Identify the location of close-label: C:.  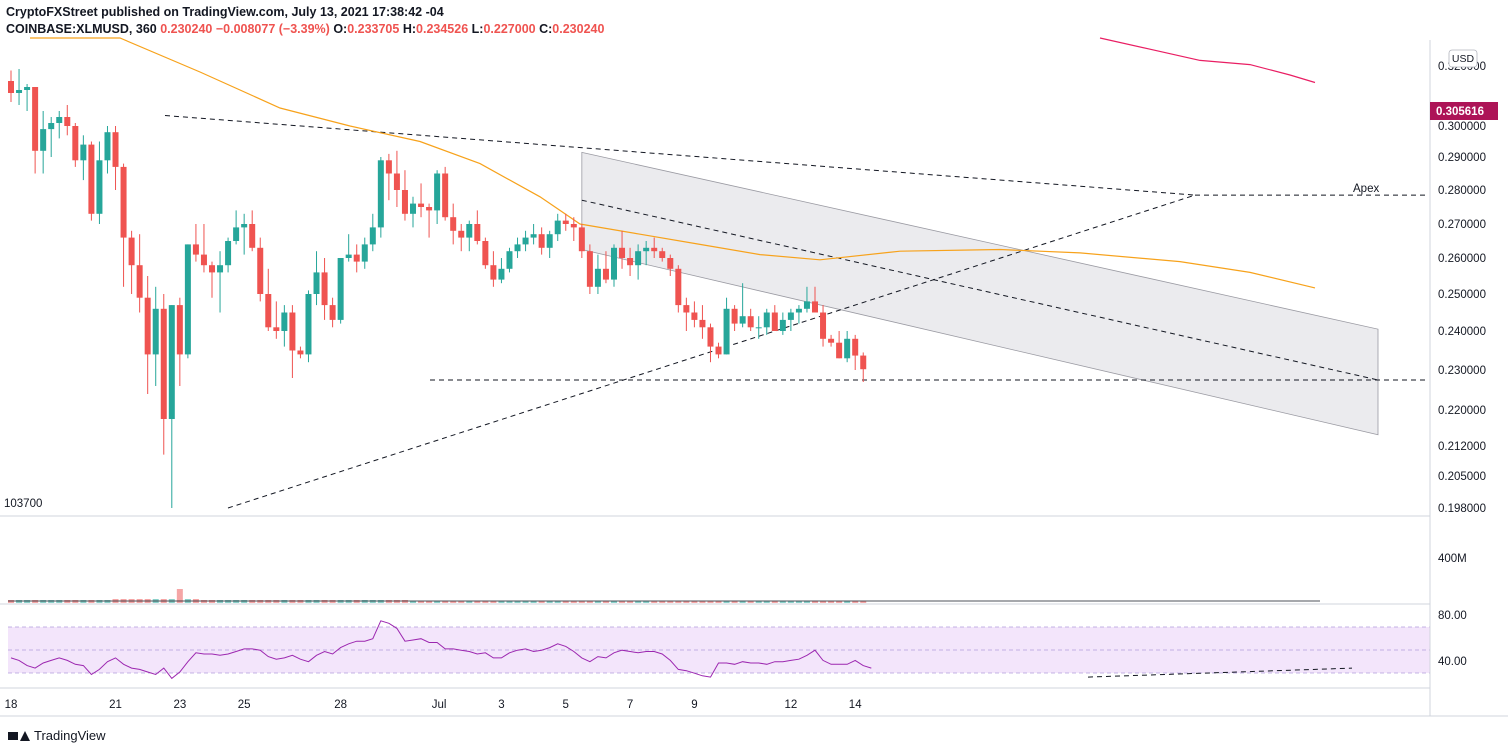
(546, 29).